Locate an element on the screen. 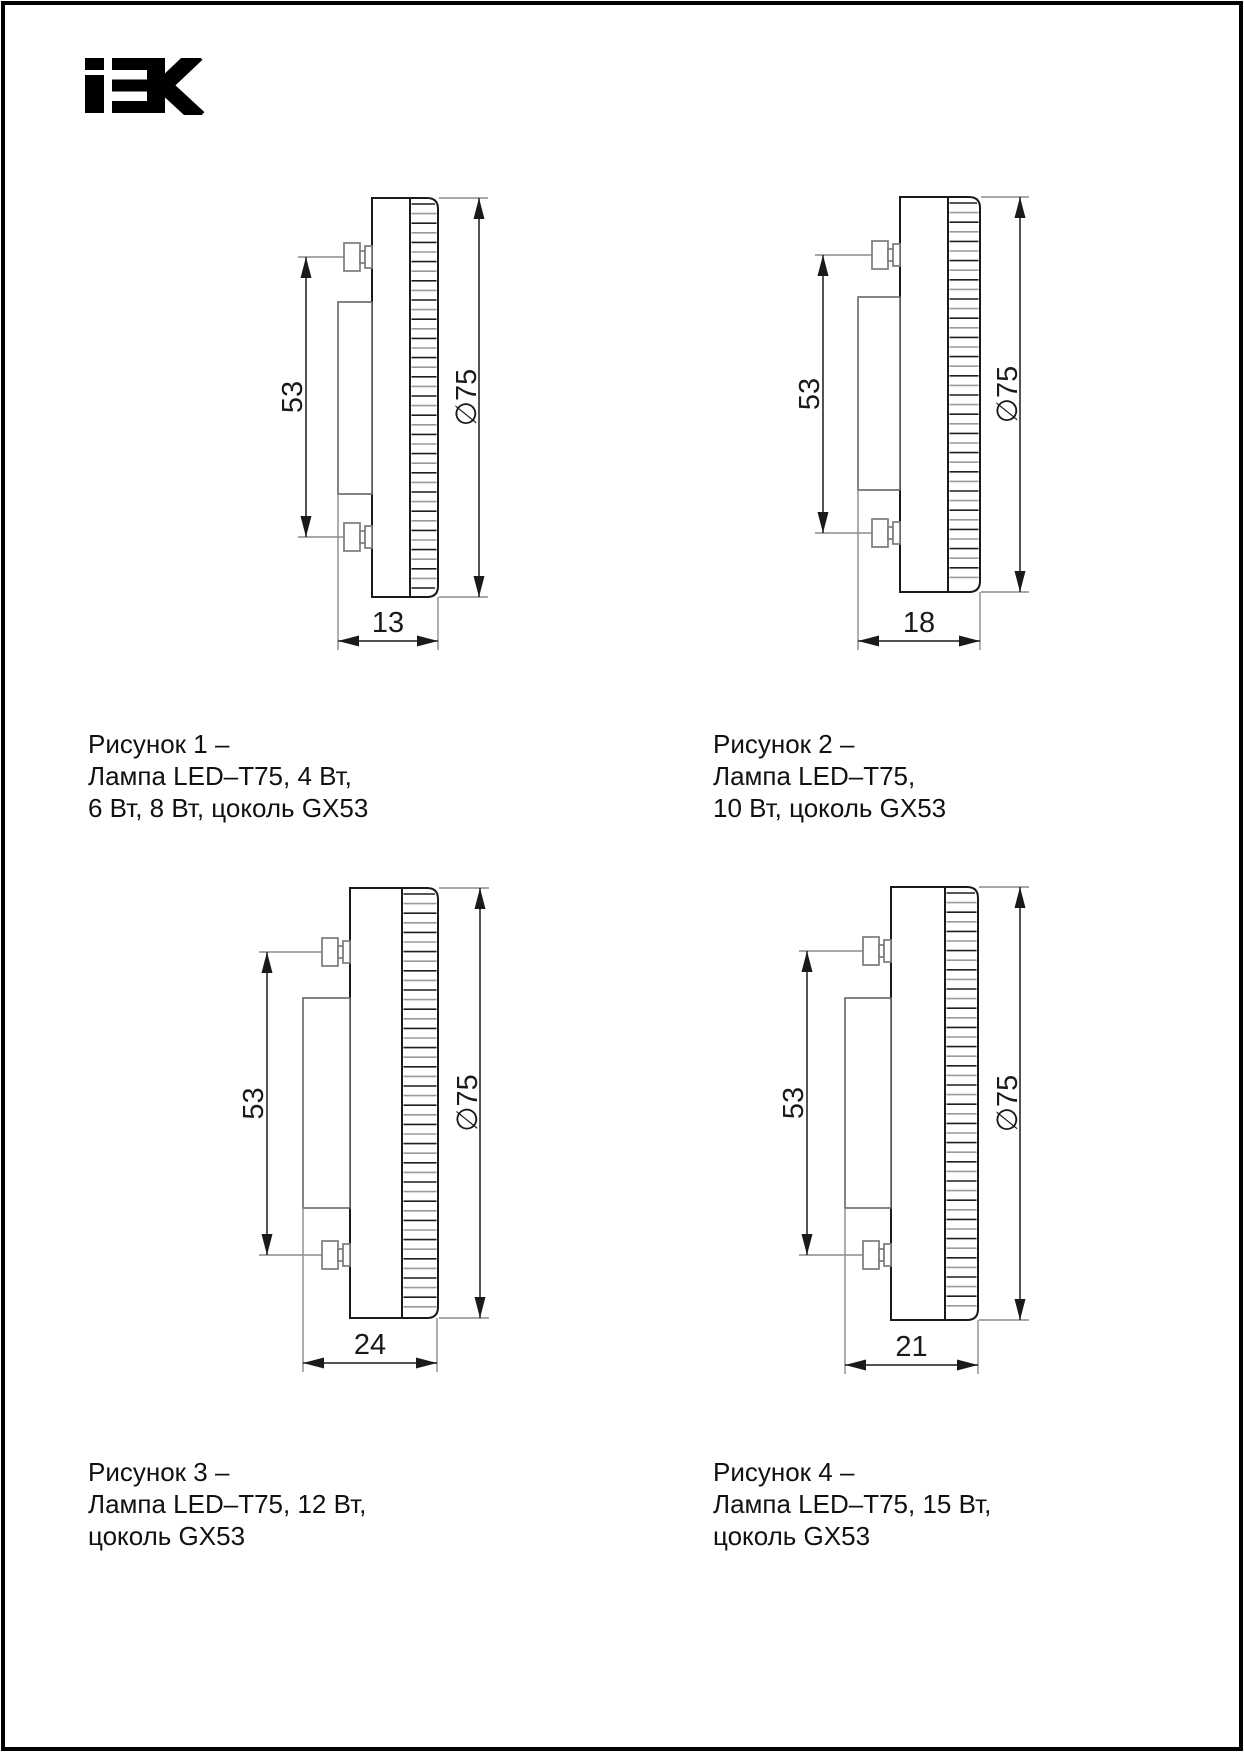  dim-label-width: 18 is located at coordinates (919, 623).